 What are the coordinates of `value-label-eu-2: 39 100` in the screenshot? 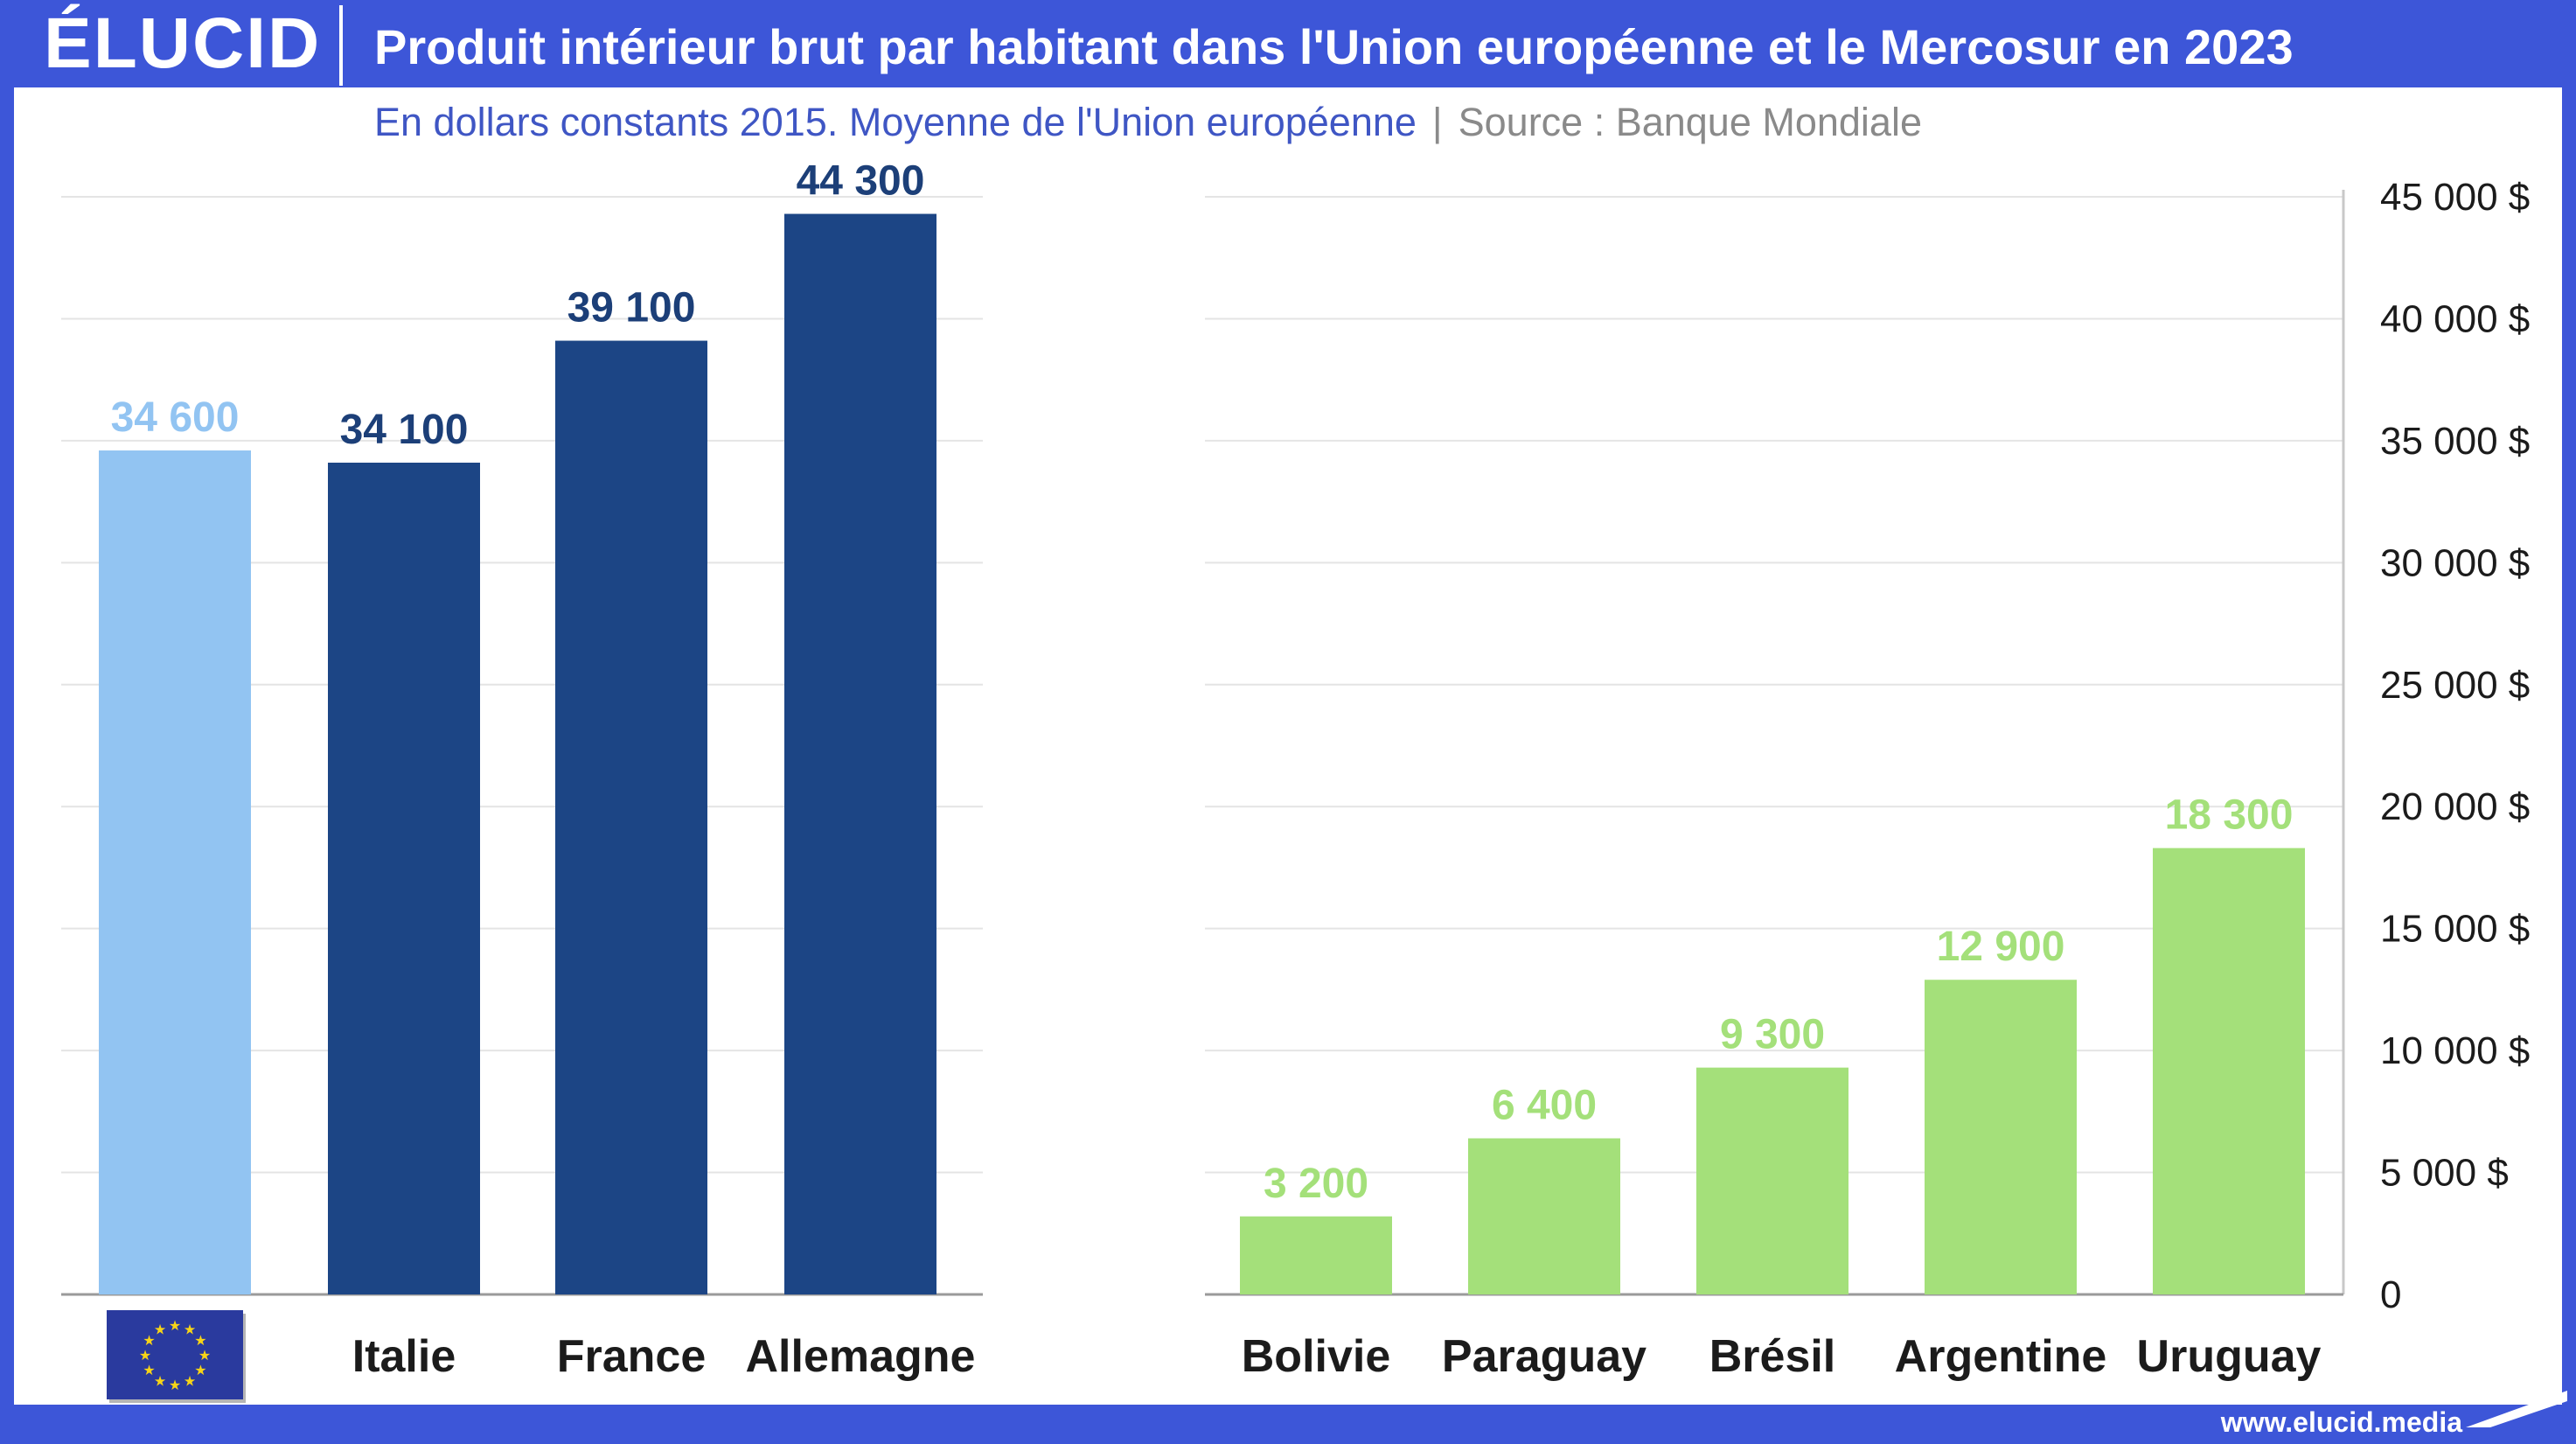 It's located at (631, 308).